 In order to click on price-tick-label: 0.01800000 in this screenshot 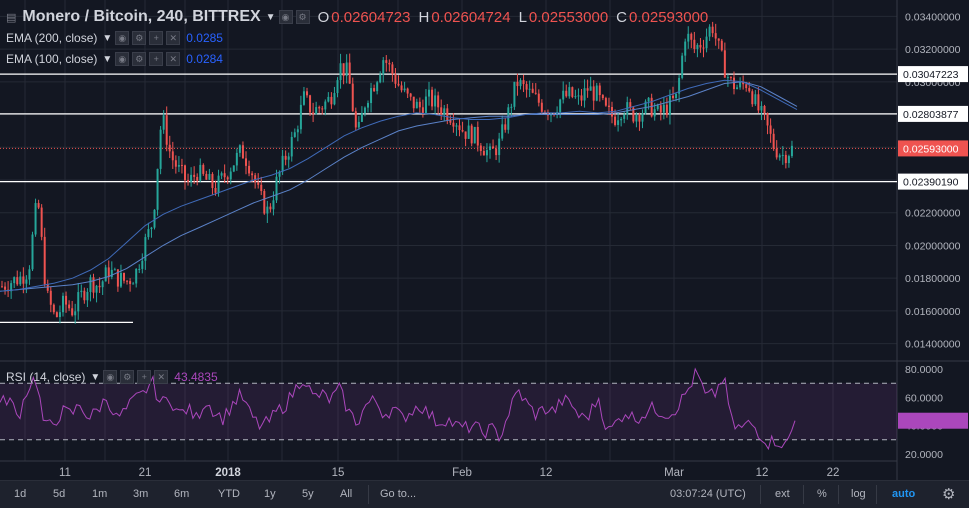, I will do `click(933, 279)`.